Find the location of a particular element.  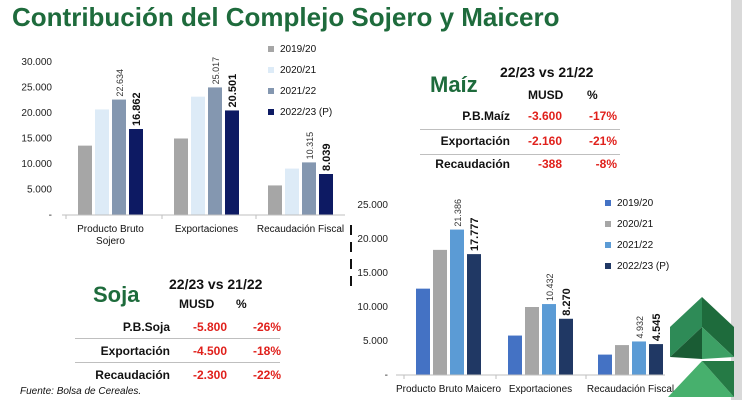

maiz-row-musd: -2.160 is located at coordinates (544, 141).